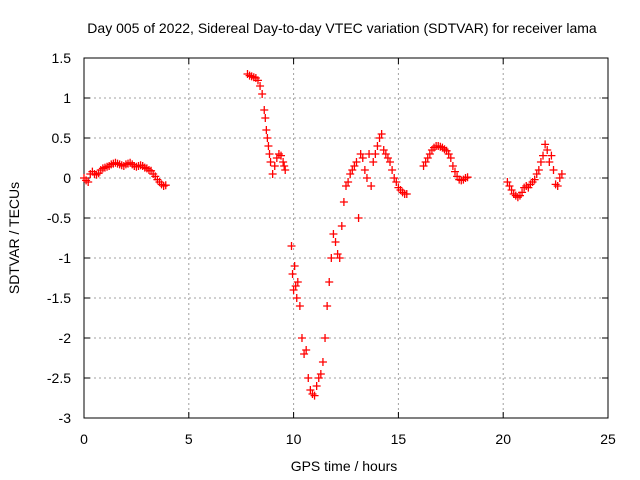 Image resolution: width=640 pixels, height=480 pixels. I want to click on y-tick-label: 1.5, so click(62, 58).